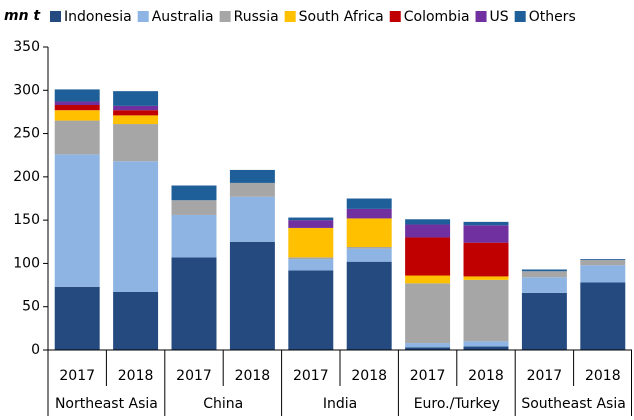 This screenshot has width=634, height=420. I want to click on legend-label: Others, so click(552, 17).